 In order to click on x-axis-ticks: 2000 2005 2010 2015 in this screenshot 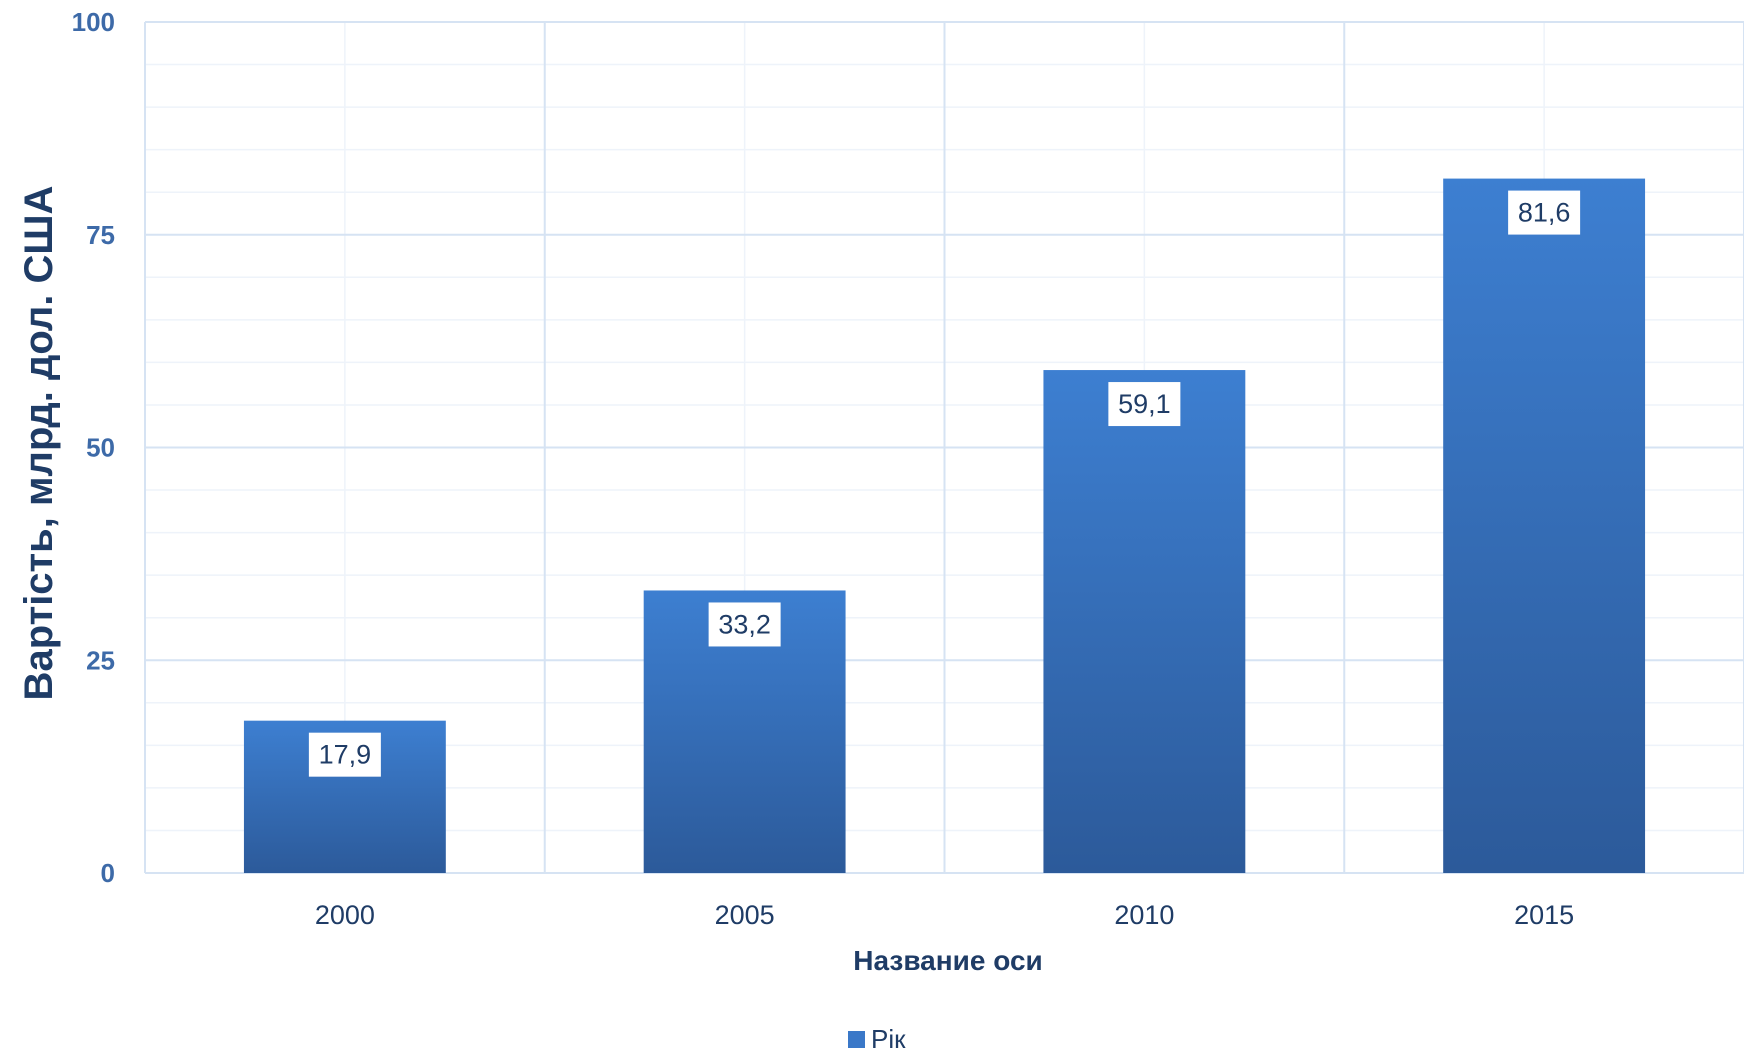, I will do `click(944, 915)`.